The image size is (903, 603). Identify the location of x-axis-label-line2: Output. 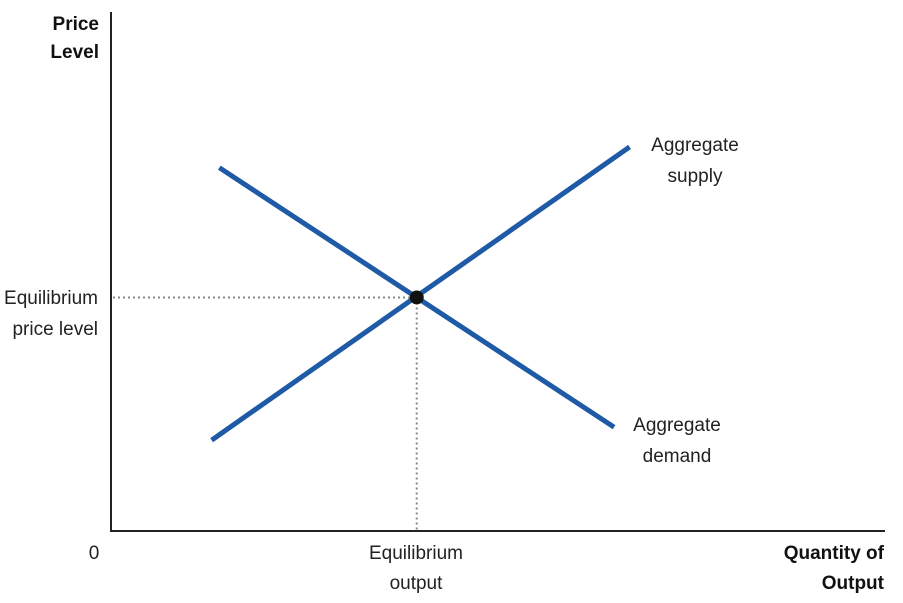
(853, 583).